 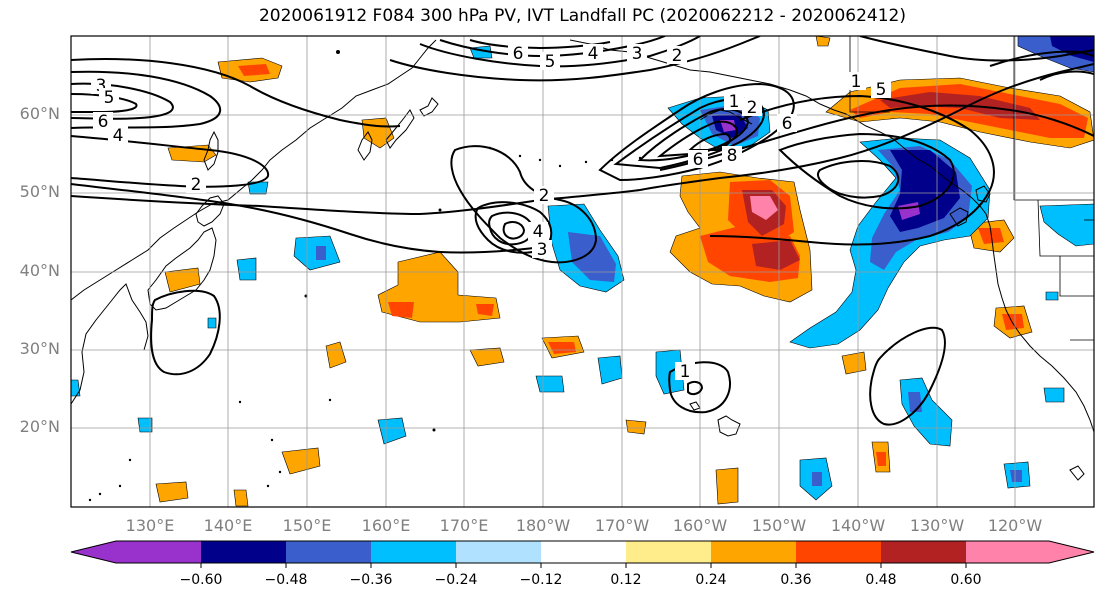 I want to click on lat-label: 30°N, so click(x=39, y=348).